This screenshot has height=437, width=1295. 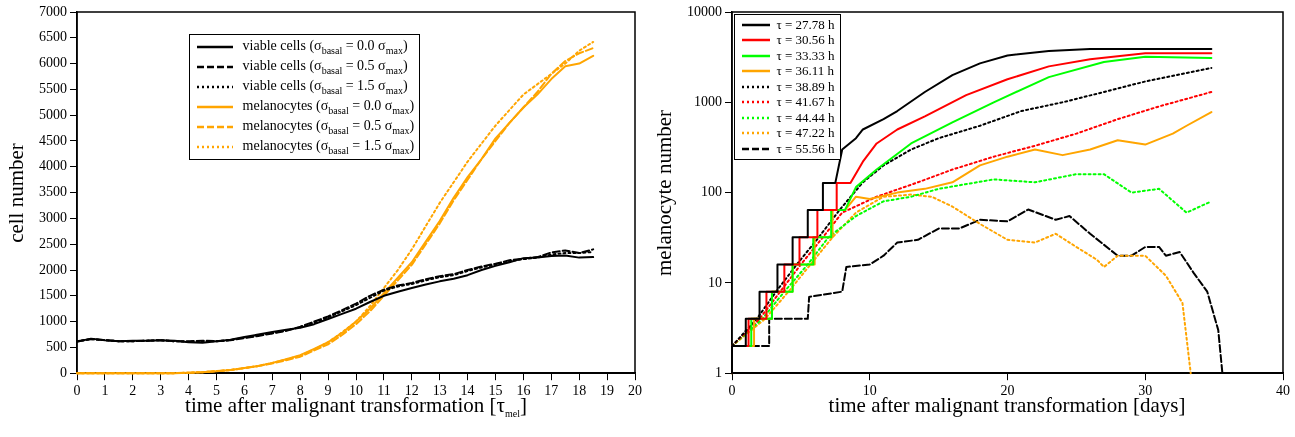 I want to click on x-tick-label: 17, so click(x=551, y=391).